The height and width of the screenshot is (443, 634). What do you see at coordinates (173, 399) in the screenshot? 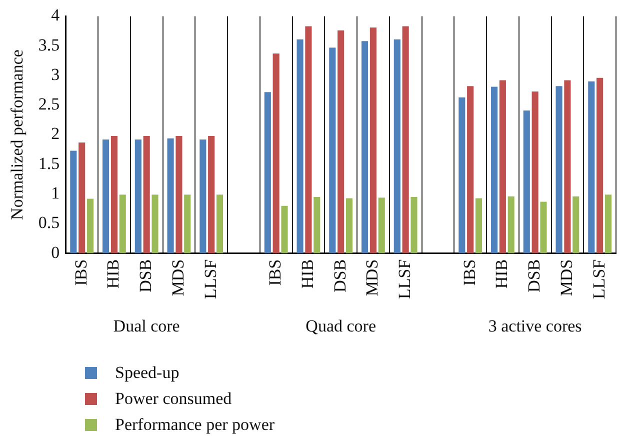
I see `legend-label: Power consumed` at bounding box center [173, 399].